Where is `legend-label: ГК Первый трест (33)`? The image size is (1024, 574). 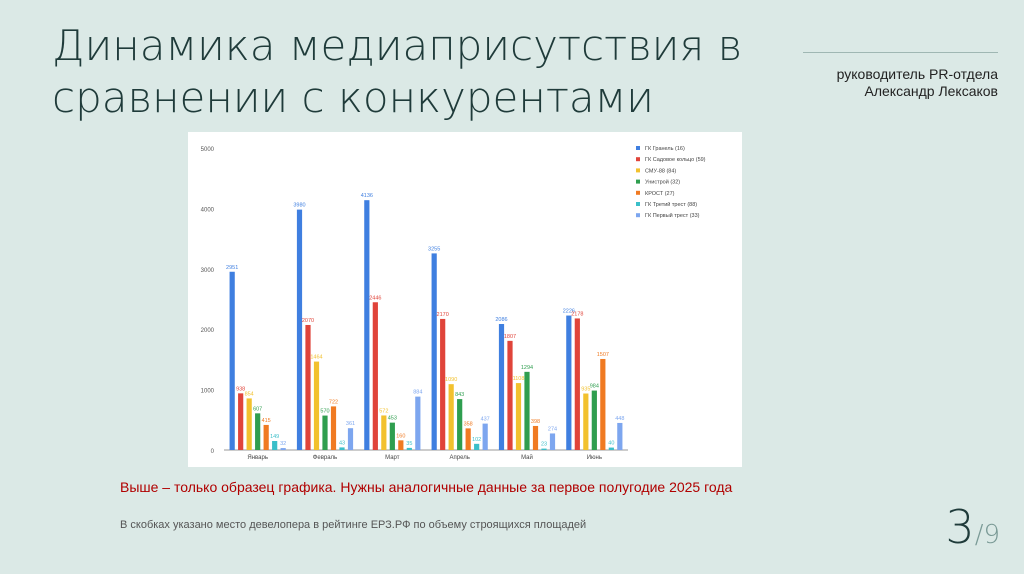
legend-label: ГК Первый трест (33) is located at coordinates (672, 215).